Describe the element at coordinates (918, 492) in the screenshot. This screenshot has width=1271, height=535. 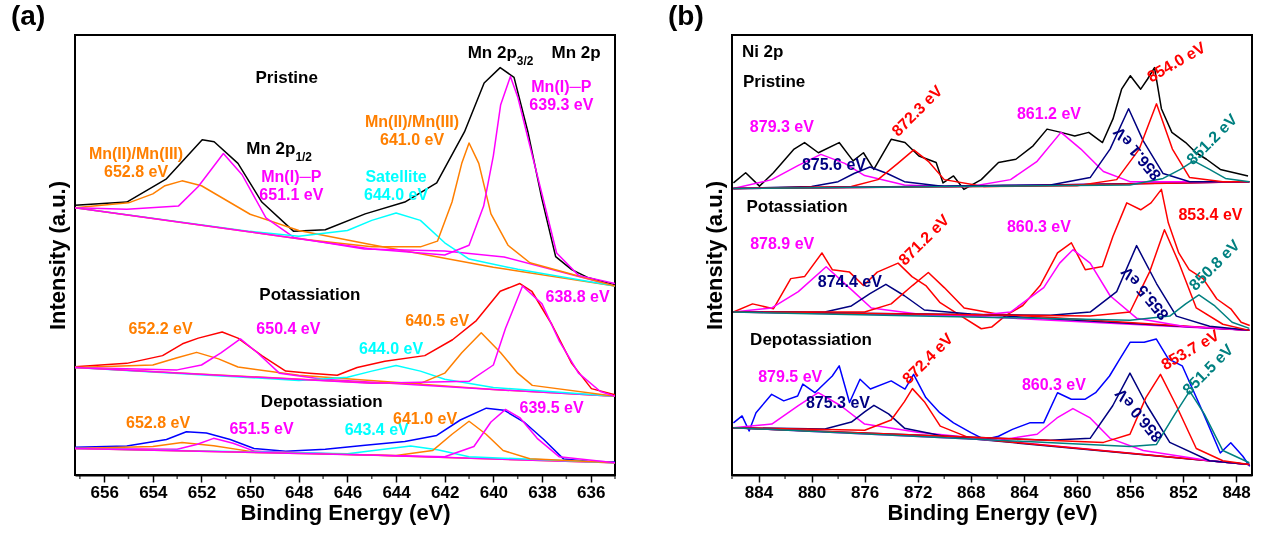
I see `x-tick-label: 872` at that location.